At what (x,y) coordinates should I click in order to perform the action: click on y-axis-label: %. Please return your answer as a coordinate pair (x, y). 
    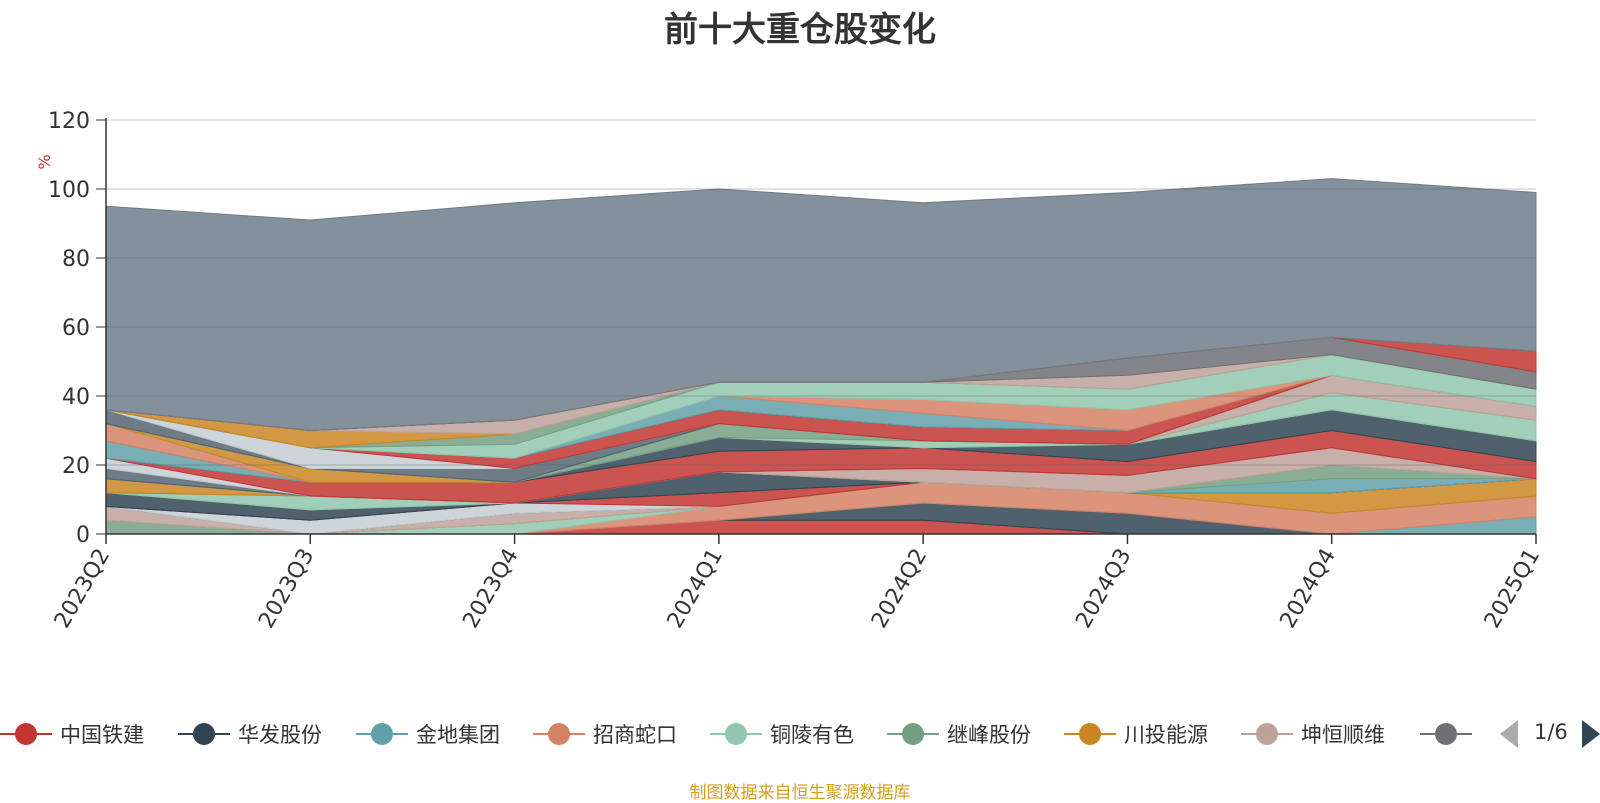
    Looking at the image, I should click on (44, 161).